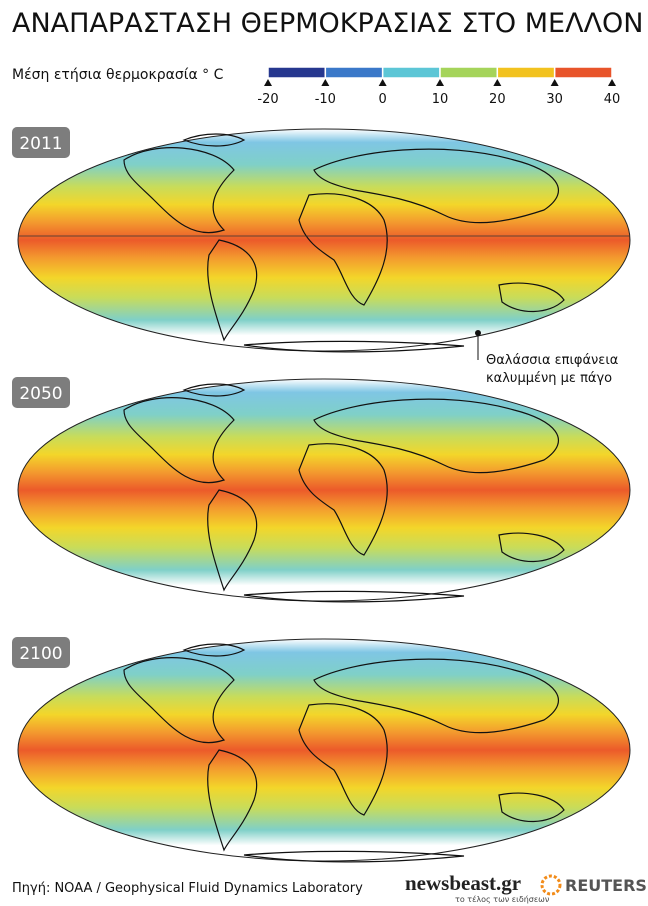 Image resolution: width=648 pixels, height=906 pixels. What do you see at coordinates (551, 885) in the screenshot?
I see `partner-logo` at bounding box center [551, 885].